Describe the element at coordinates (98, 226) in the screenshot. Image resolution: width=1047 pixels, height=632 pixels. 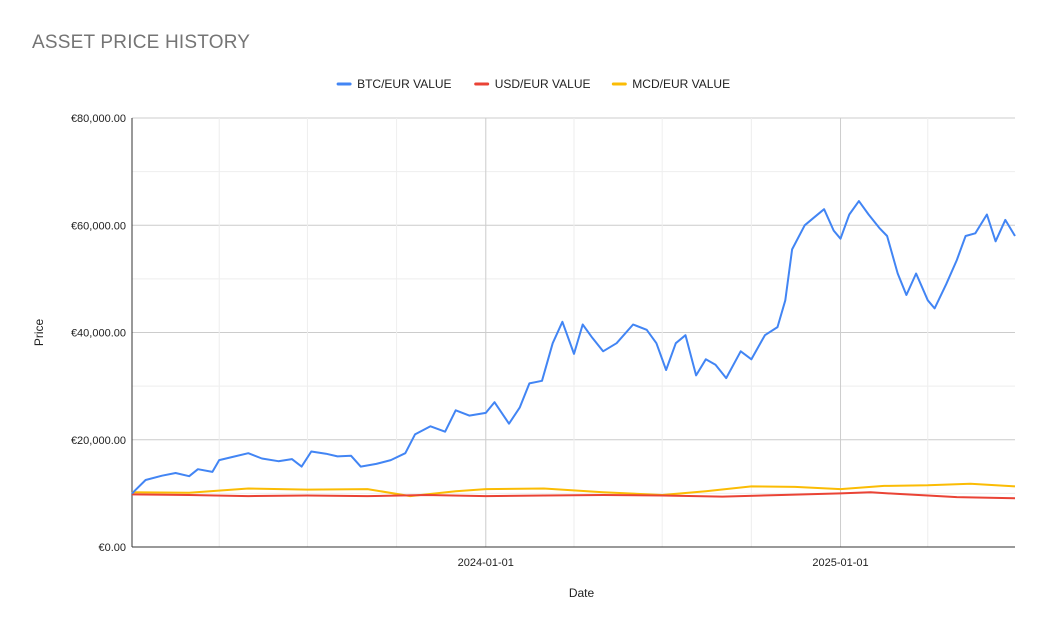
I see `y-tick-label: €60,000.00` at that location.